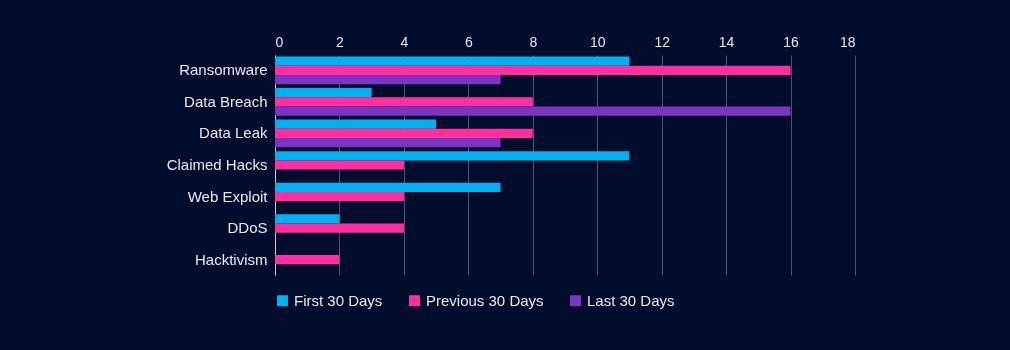  Describe the element at coordinates (228, 196) in the screenshot. I see `y-tick-label: Web Exploit` at that location.